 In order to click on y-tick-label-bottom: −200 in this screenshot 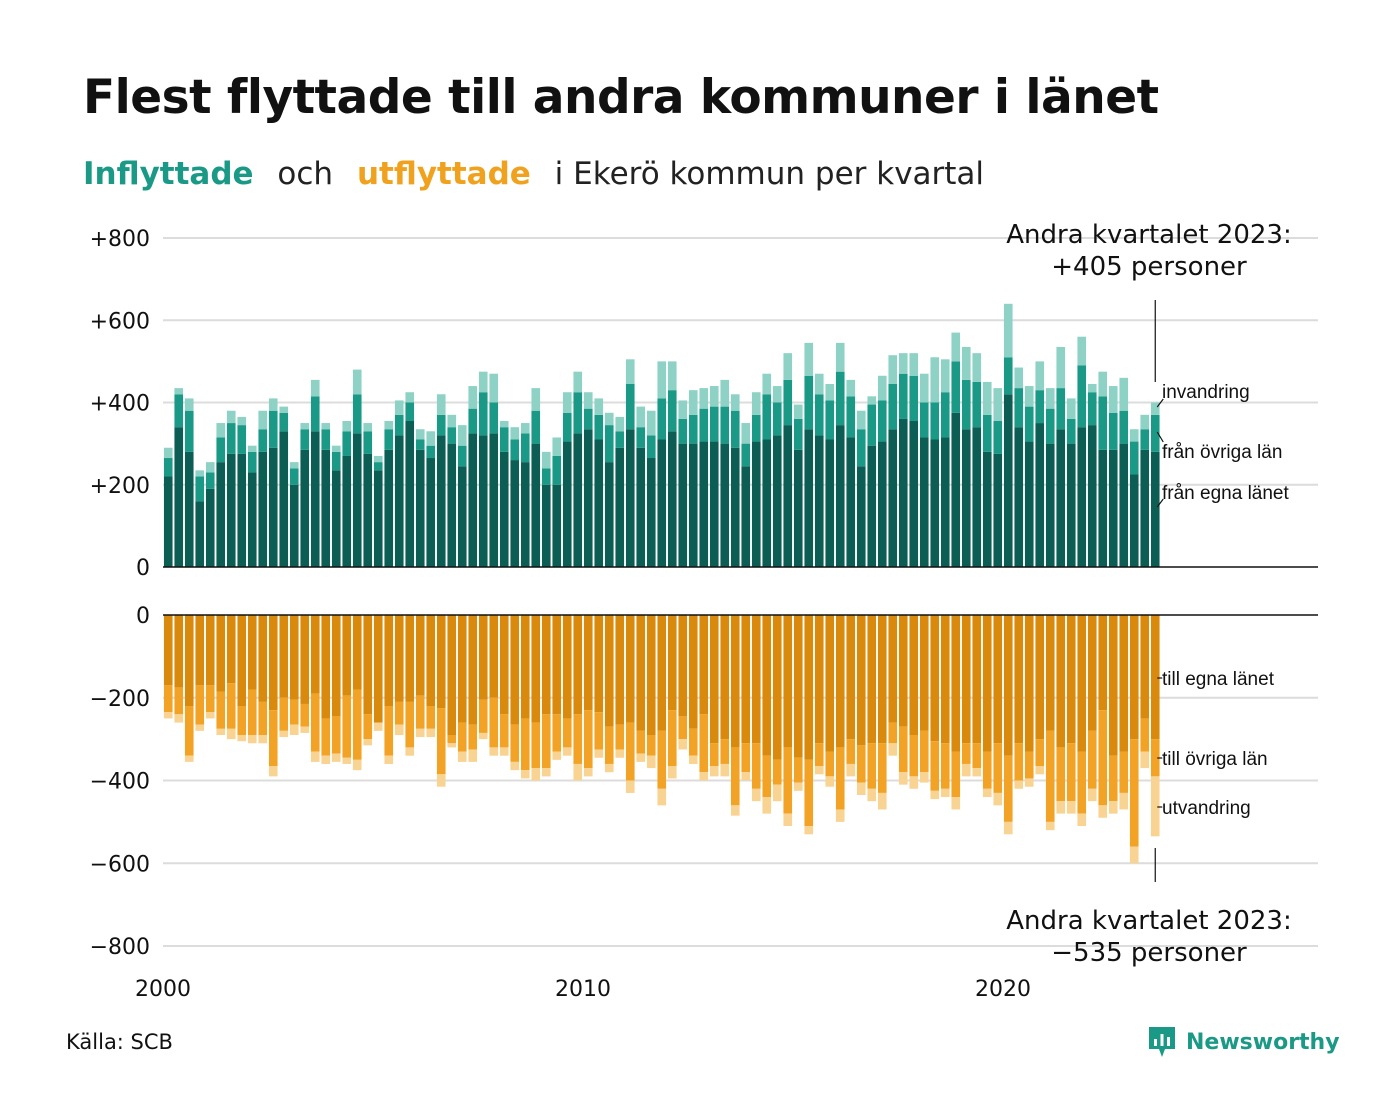, I will do `click(120, 699)`.